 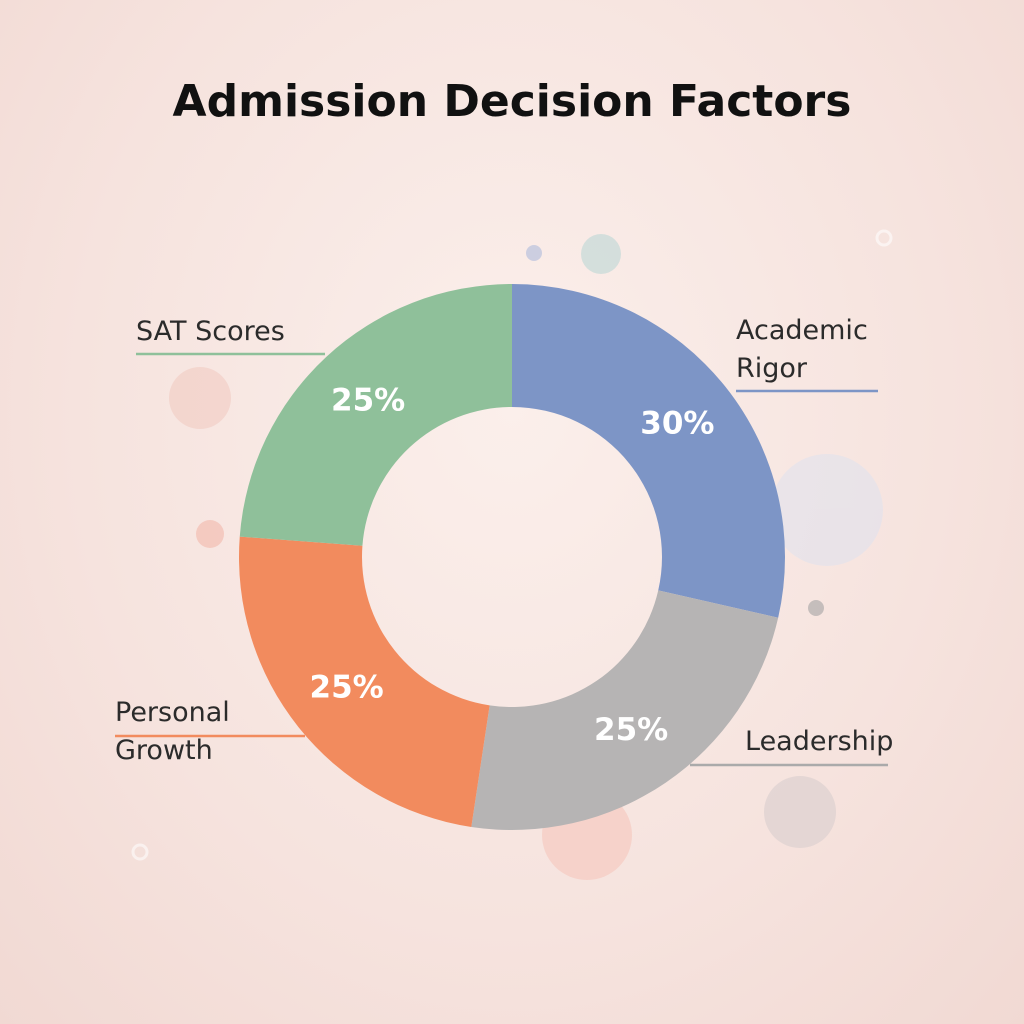 What do you see at coordinates (512, 101) in the screenshot?
I see `chart-title: Admission Decision Factors` at bounding box center [512, 101].